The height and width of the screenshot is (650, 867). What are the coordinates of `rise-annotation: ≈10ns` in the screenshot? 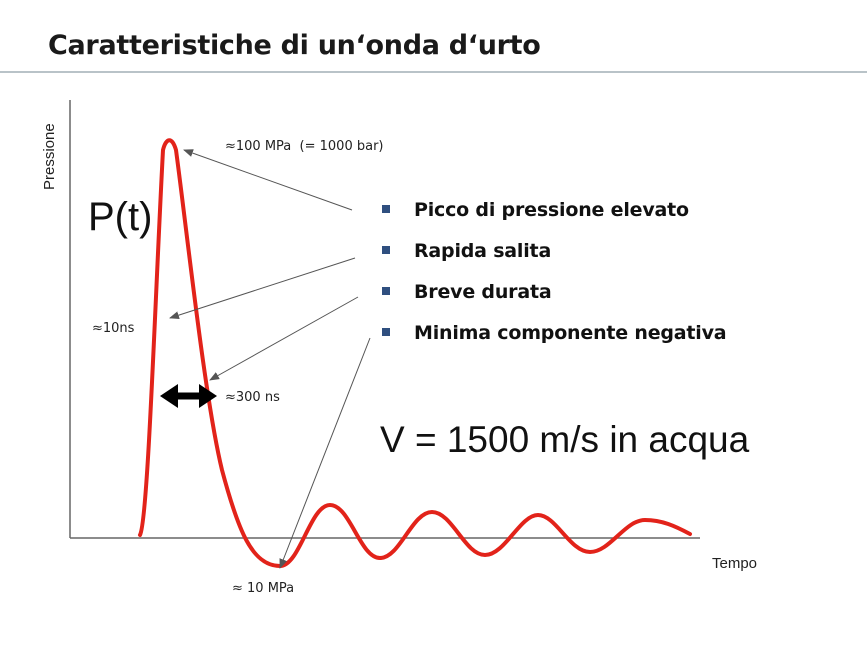 It's located at (113, 328).